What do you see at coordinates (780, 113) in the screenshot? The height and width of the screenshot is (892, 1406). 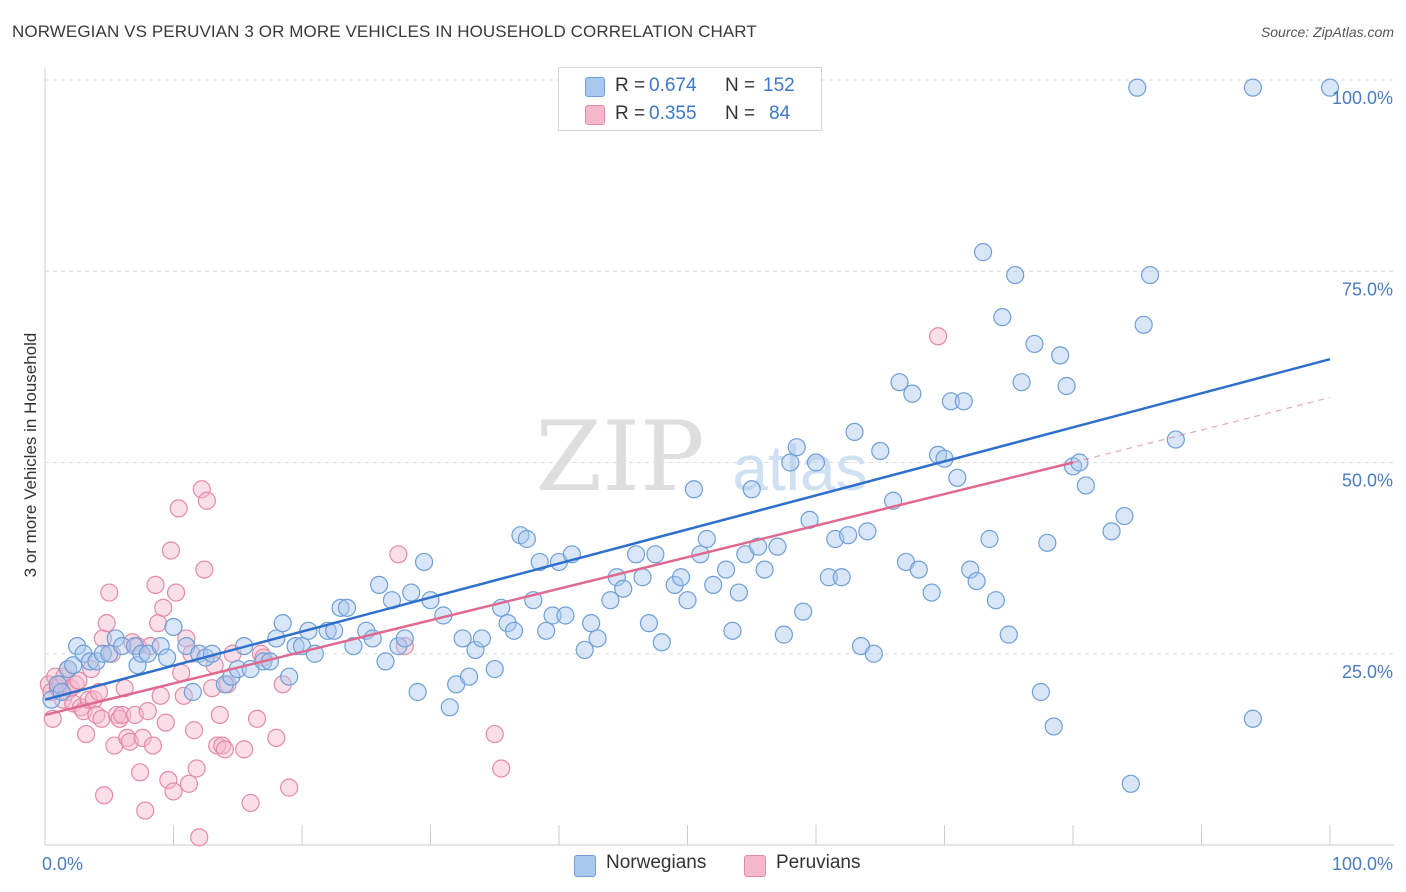 I see `legend-n-value: 84` at bounding box center [780, 113].